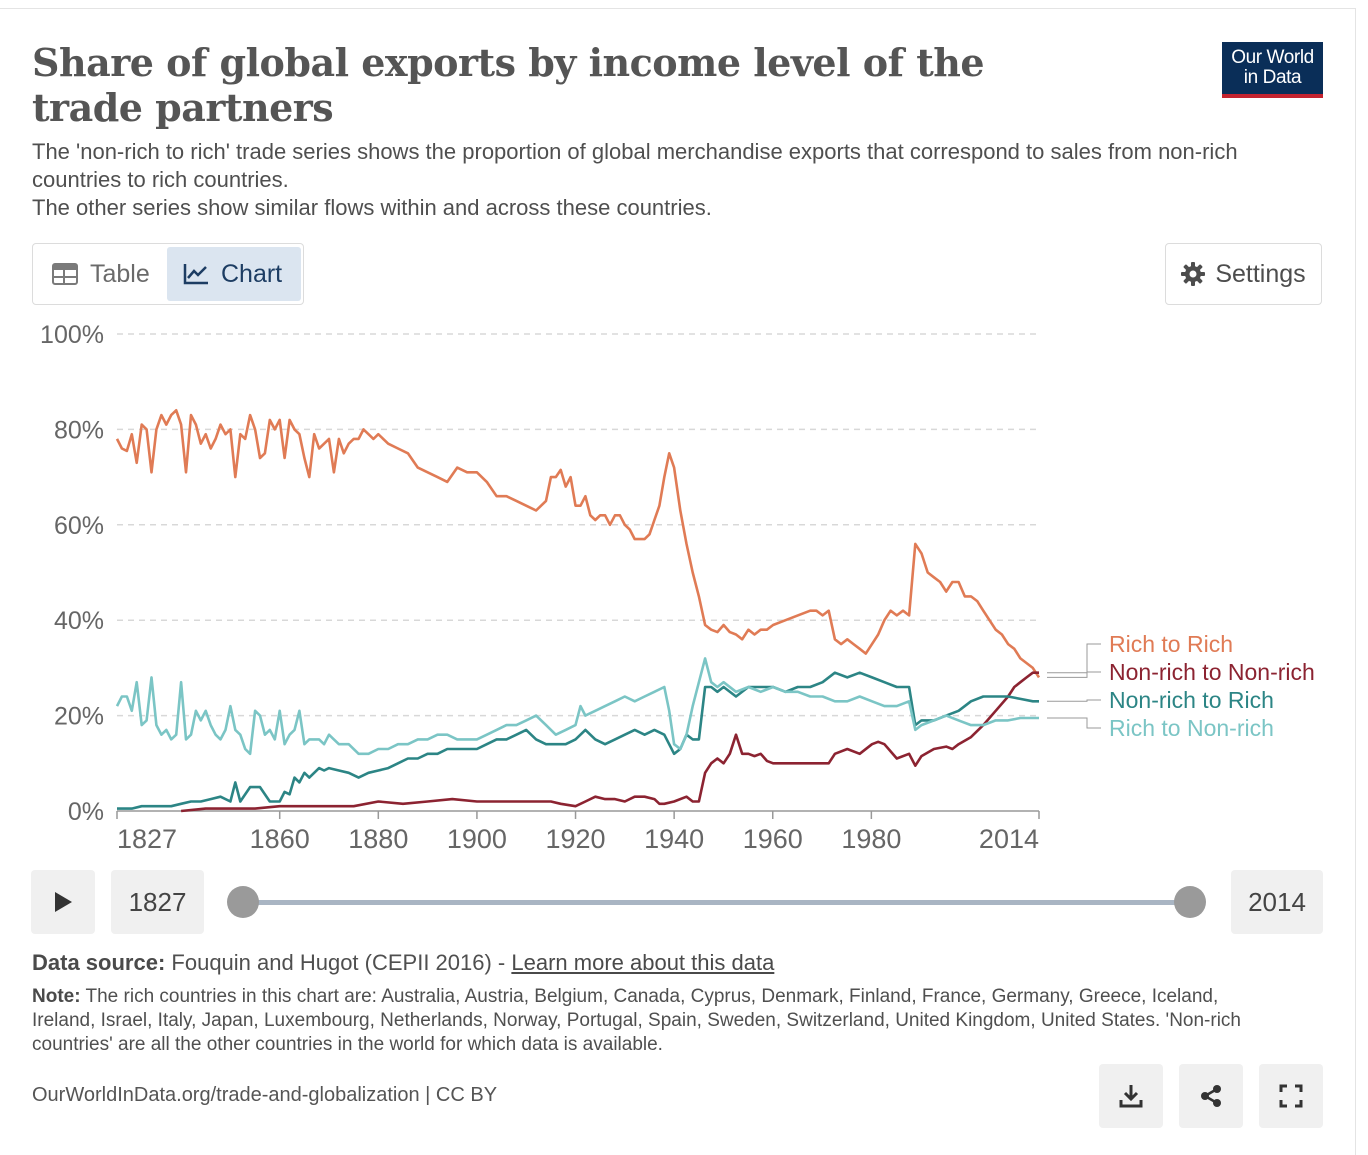  I want to click on legend-label: Rich to Non-rich, so click(1191, 728).